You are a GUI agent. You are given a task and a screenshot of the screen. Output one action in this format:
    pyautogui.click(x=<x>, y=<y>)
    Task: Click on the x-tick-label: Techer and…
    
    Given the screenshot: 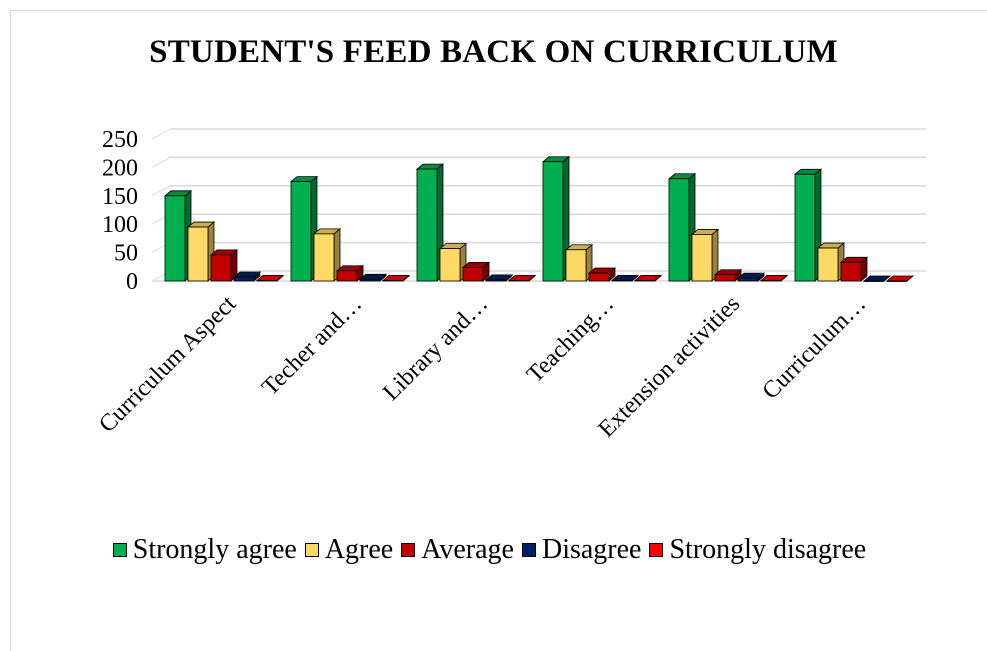 What is the action you would take?
    pyautogui.click(x=312, y=346)
    